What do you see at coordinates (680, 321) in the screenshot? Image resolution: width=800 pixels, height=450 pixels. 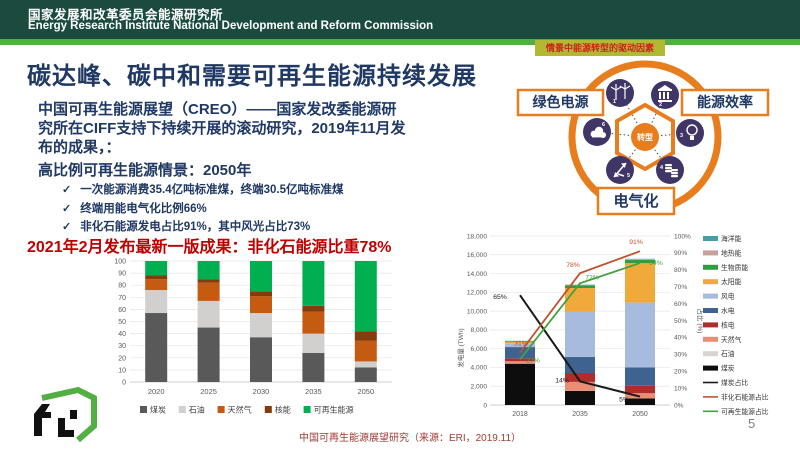 I see `svg-text: 50%` at bounding box center [680, 321].